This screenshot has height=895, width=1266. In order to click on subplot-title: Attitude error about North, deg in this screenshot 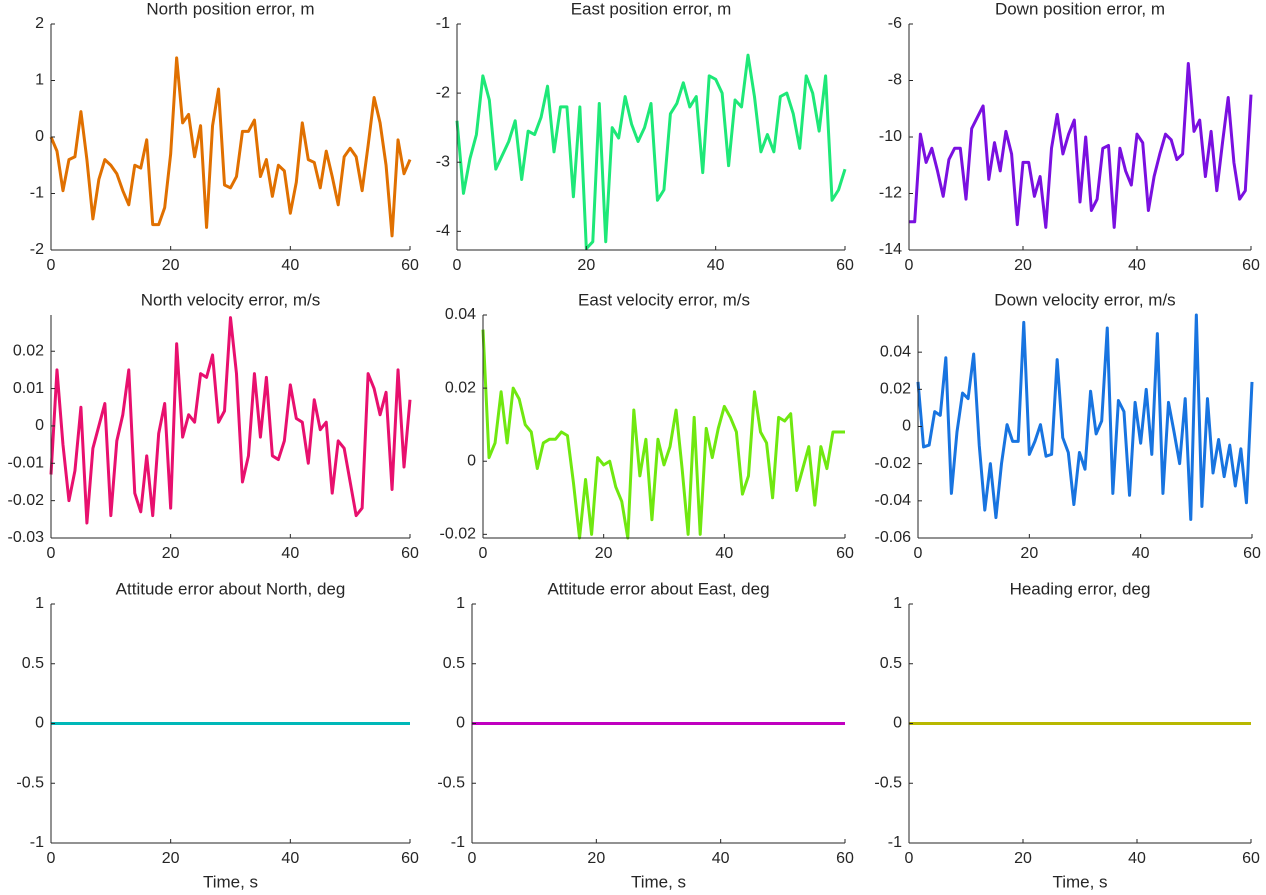, I will do `click(231, 588)`.